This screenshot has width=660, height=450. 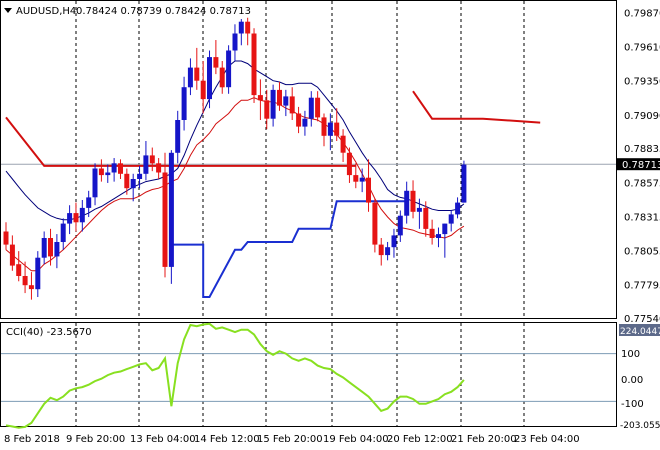 I want to click on time-tick: 21 Feb 20:00, so click(x=484, y=439).